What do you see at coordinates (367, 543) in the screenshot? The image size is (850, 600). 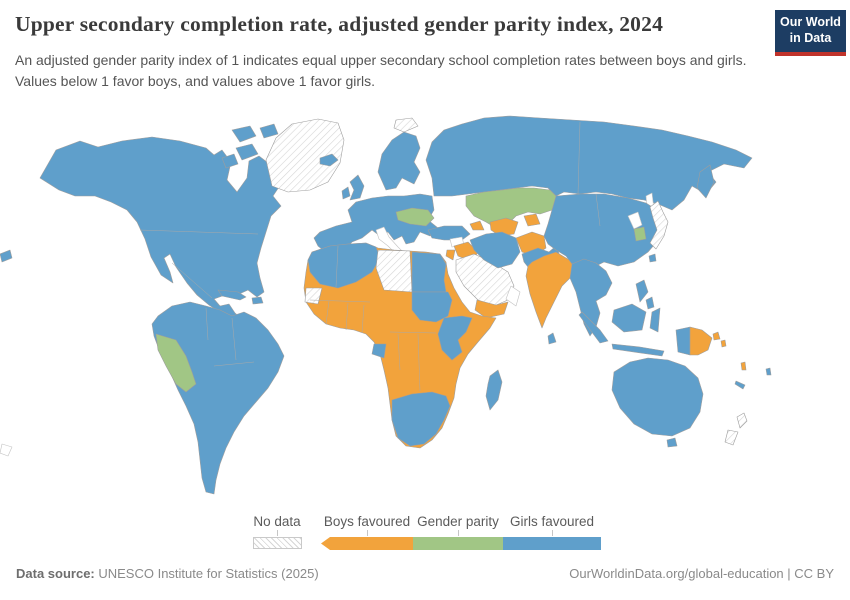 I see `legend-segment-boys-favoured` at bounding box center [367, 543].